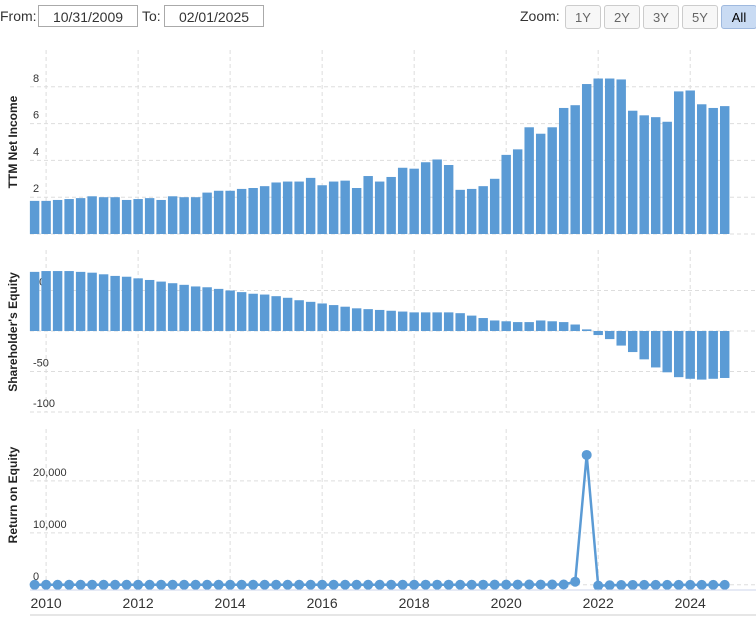 Image resolution: width=756 pixels, height=617 pixels. What do you see at coordinates (50, 473) in the screenshot?
I see `y-tick-label: 20,000` at bounding box center [50, 473].